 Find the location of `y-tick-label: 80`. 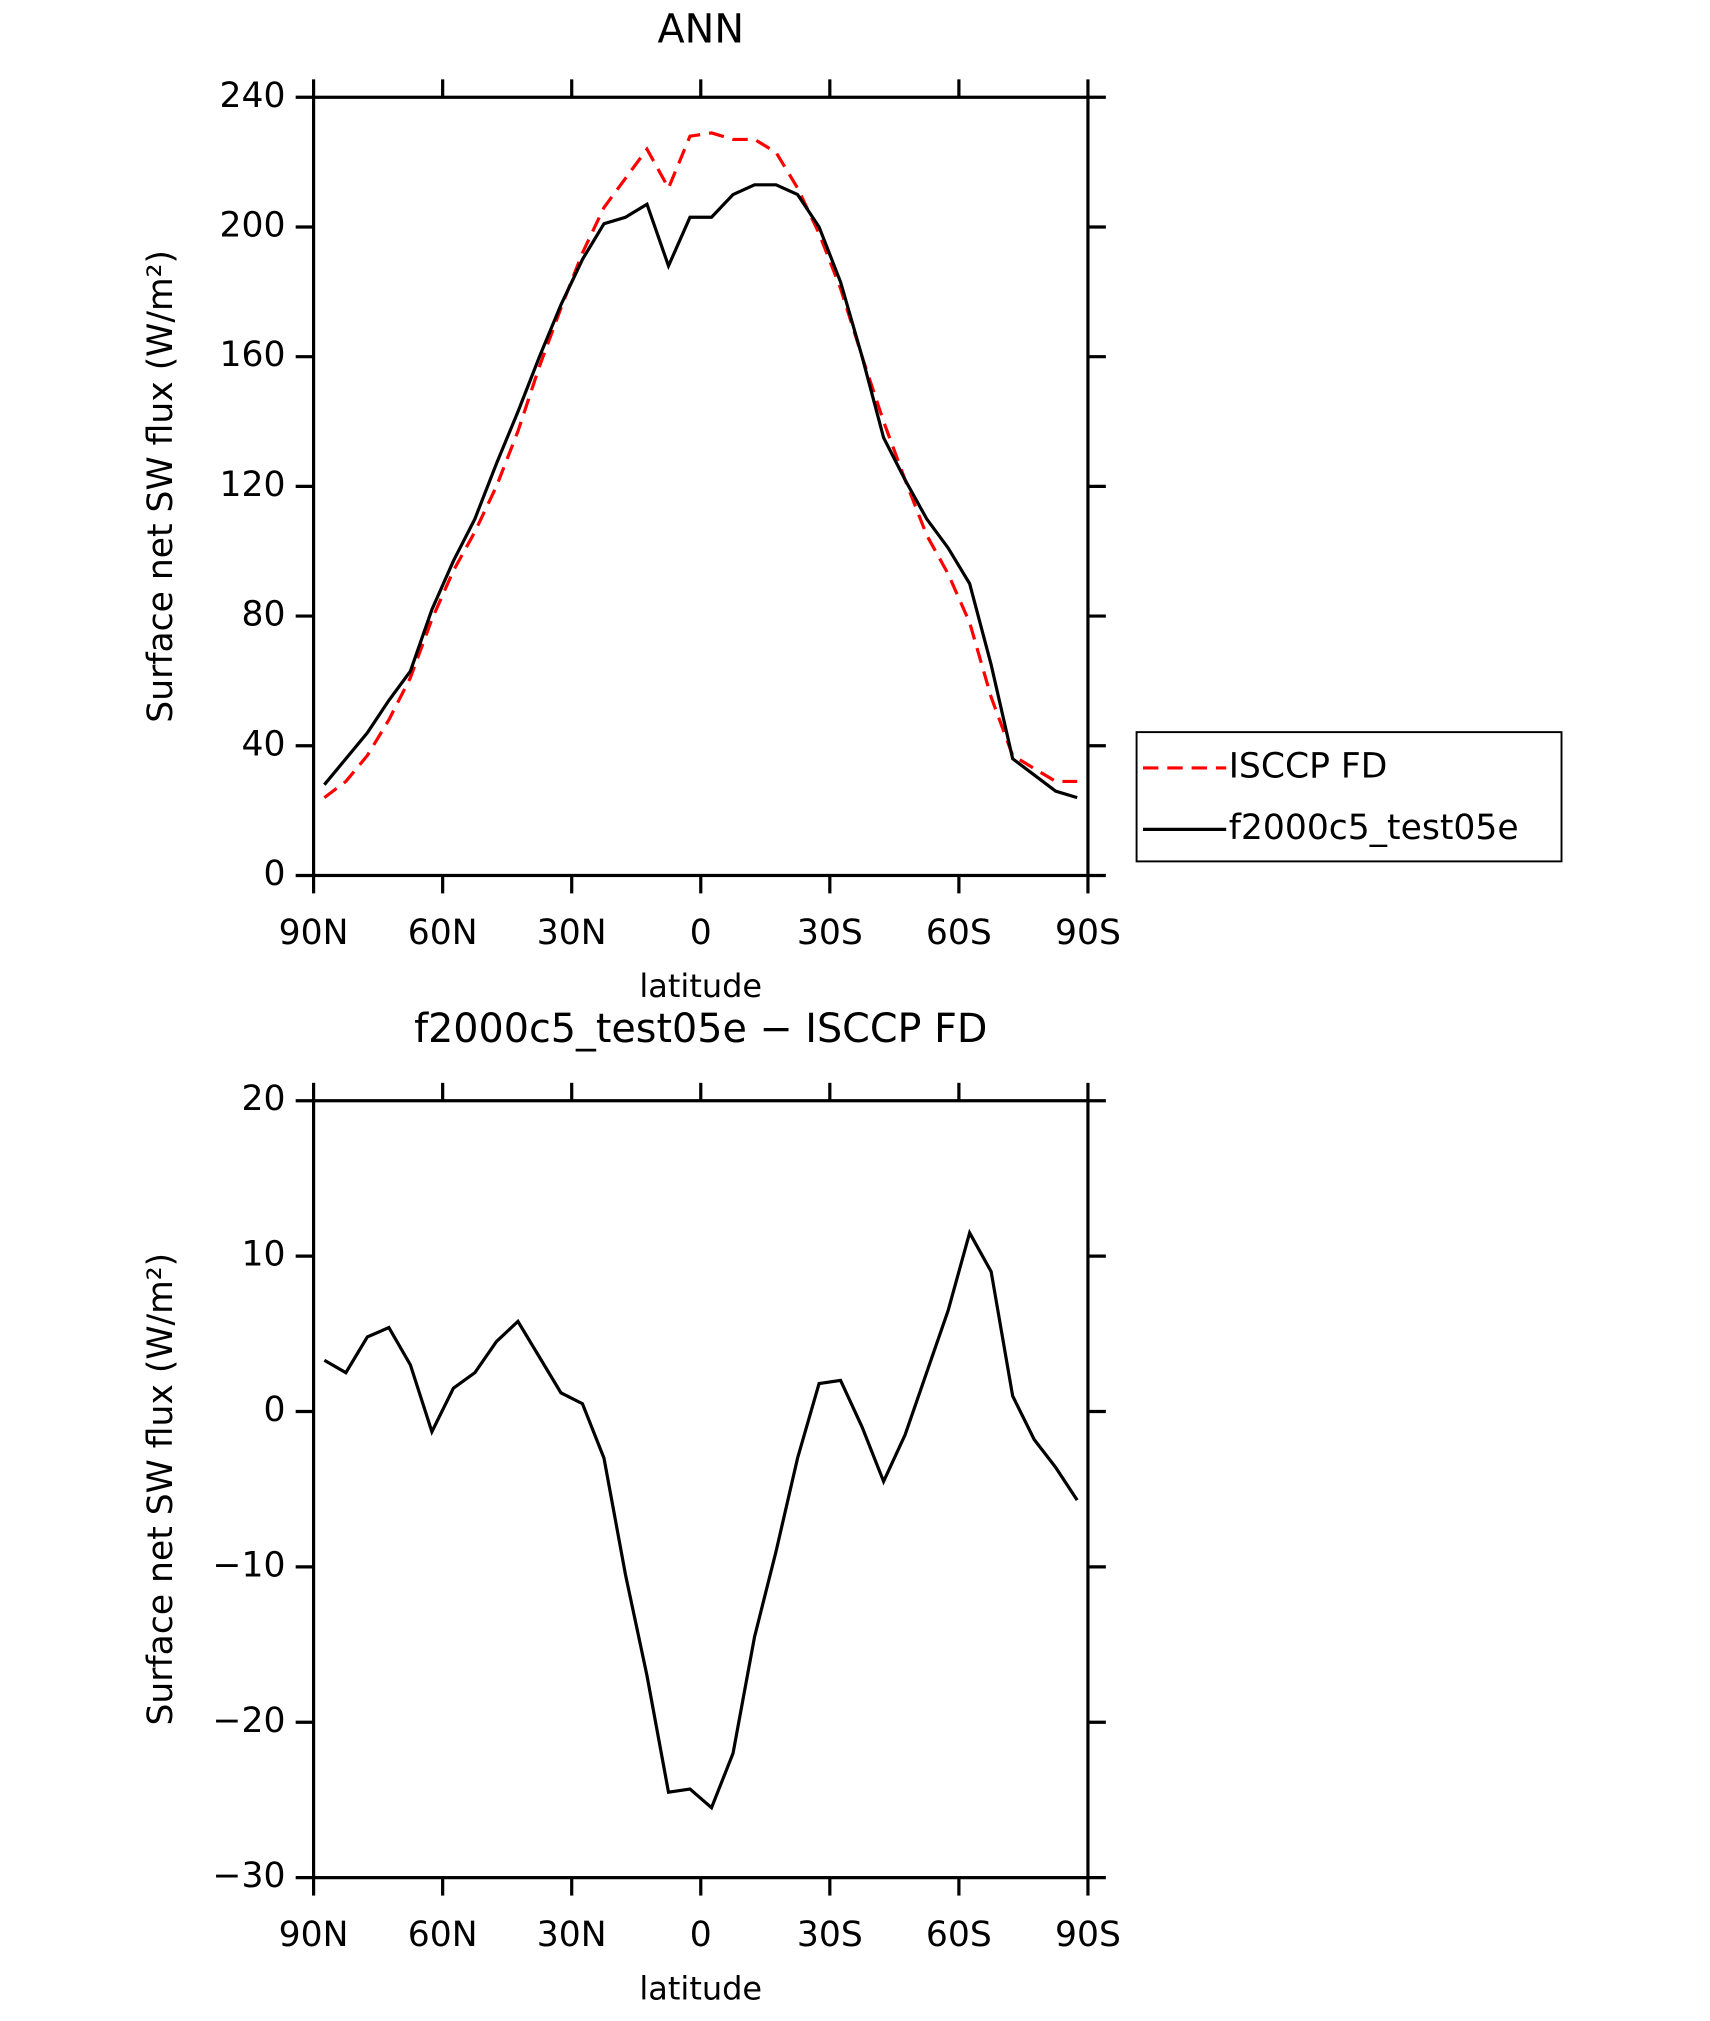

y-tick-label: 80 is located at coordinates (263, 615).